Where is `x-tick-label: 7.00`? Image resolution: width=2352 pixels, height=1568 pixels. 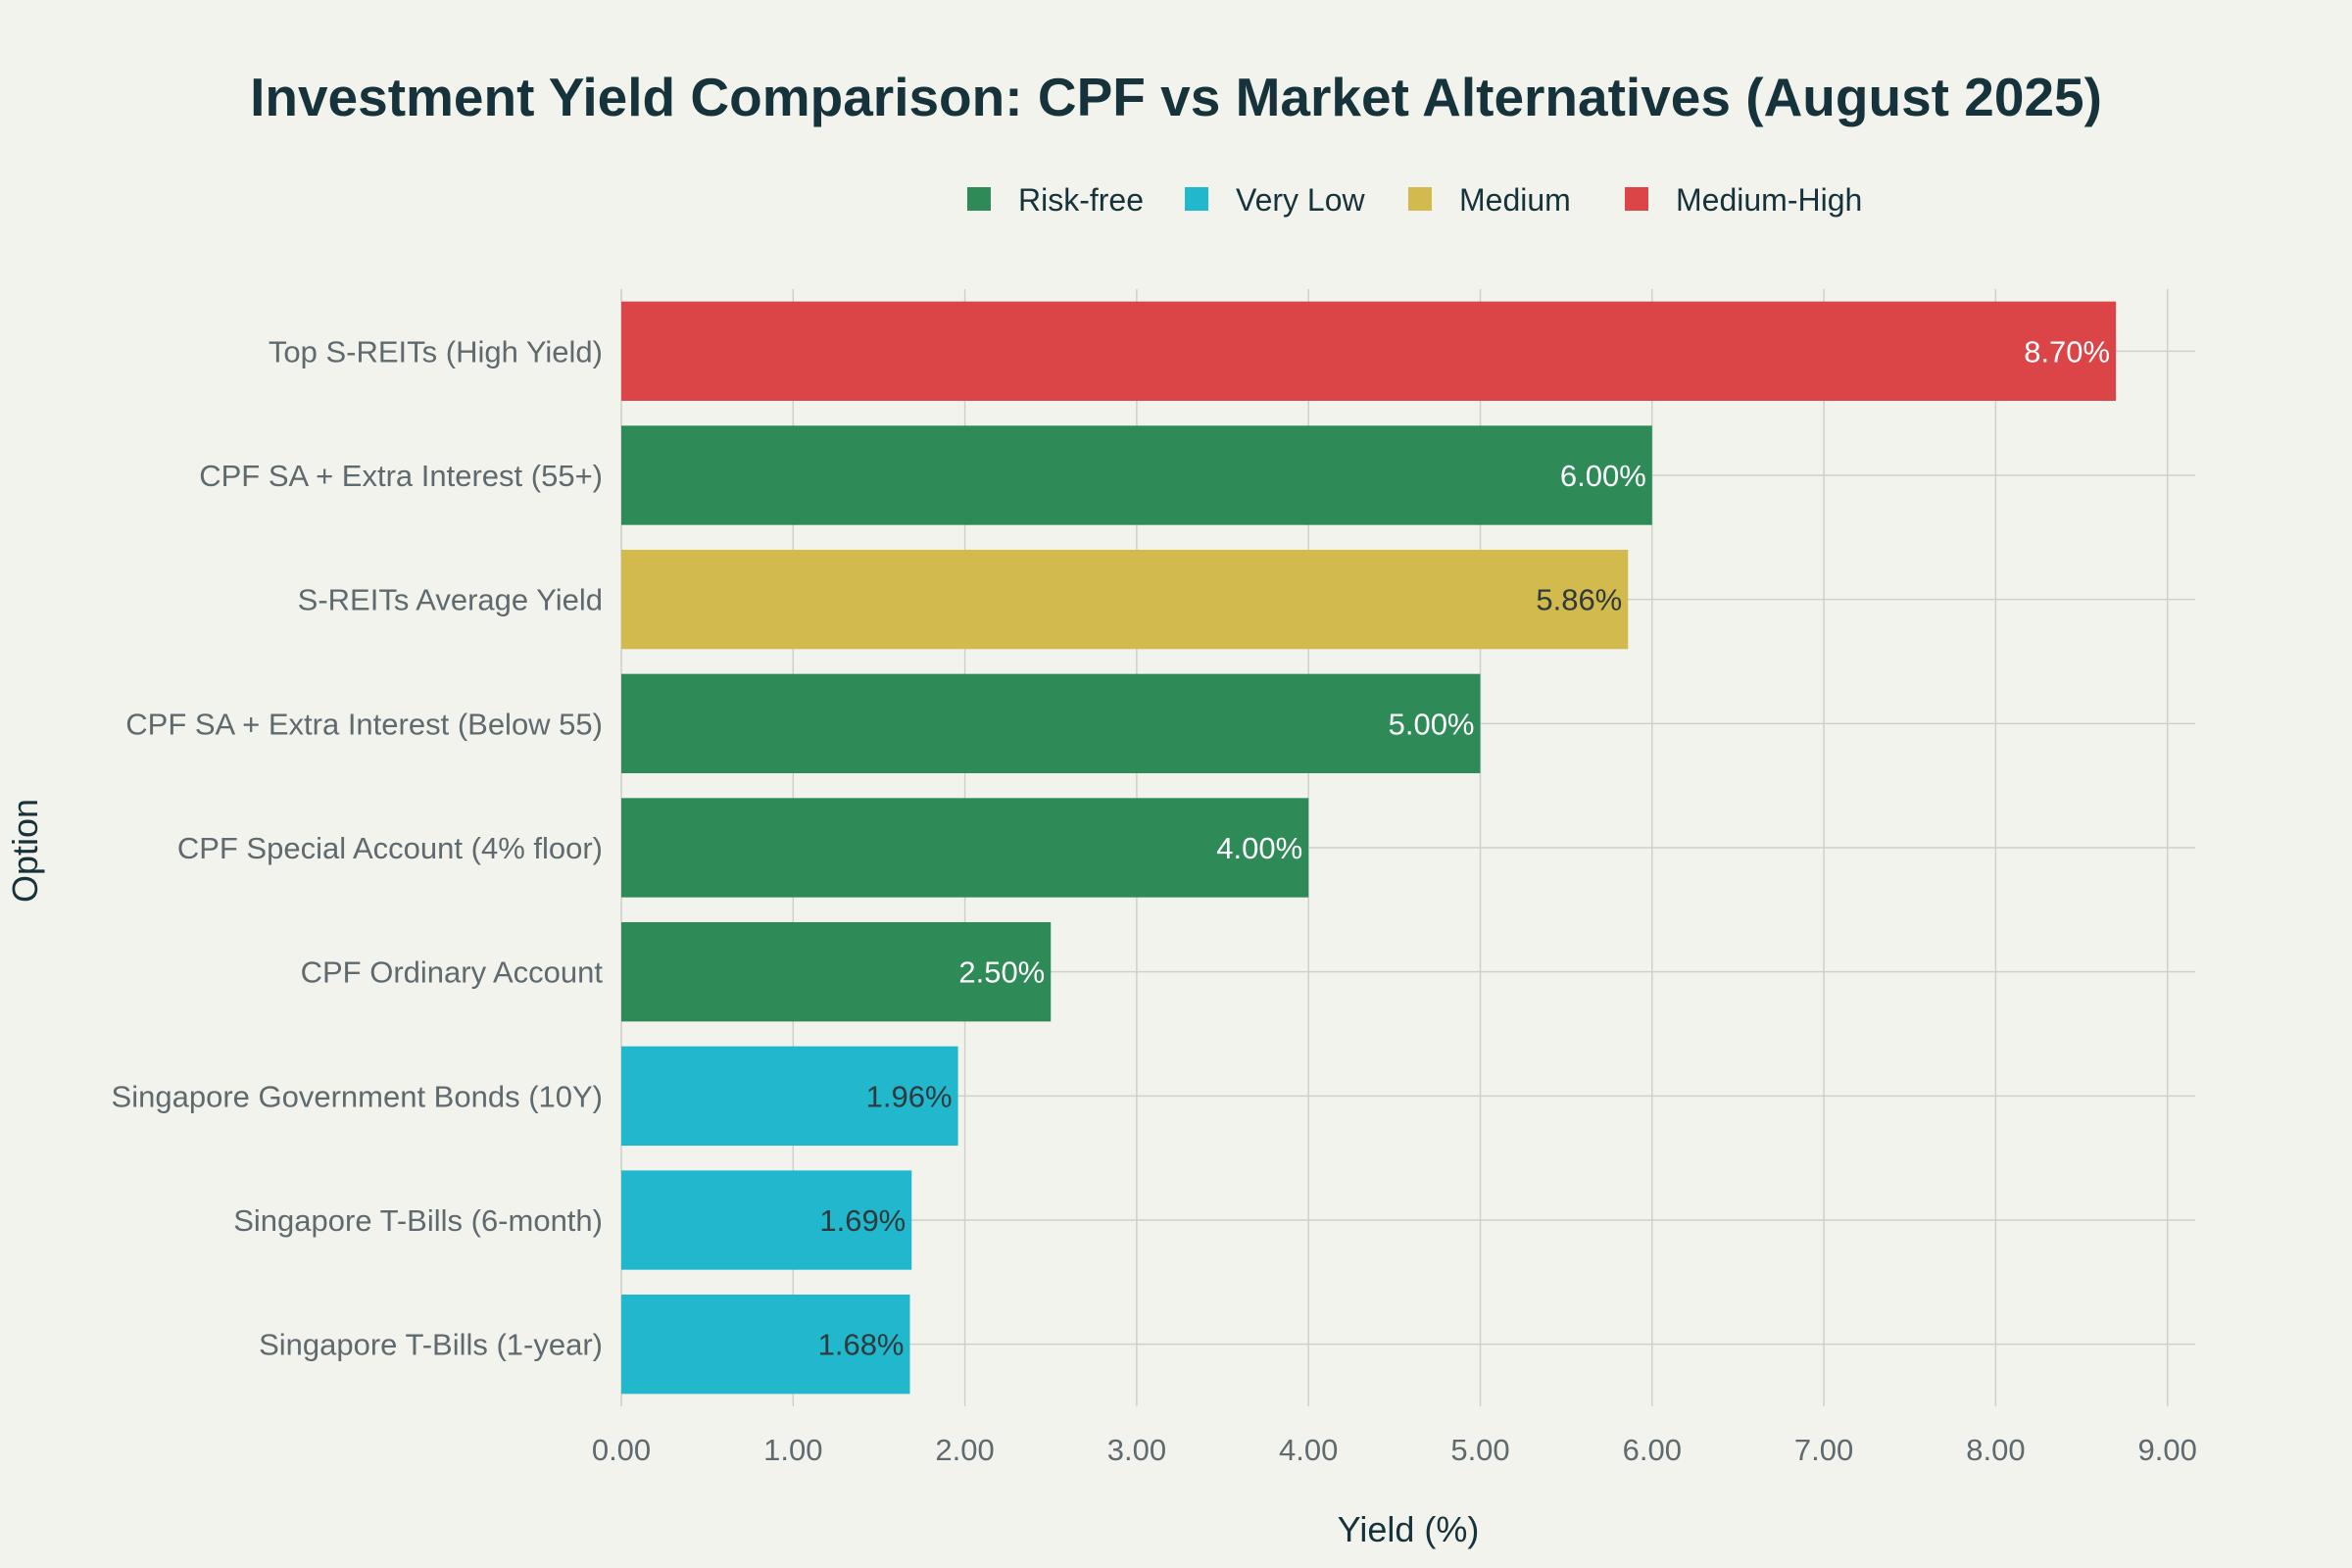 x-tick-label: 7.00 is located at coordinates (1823, 1450).